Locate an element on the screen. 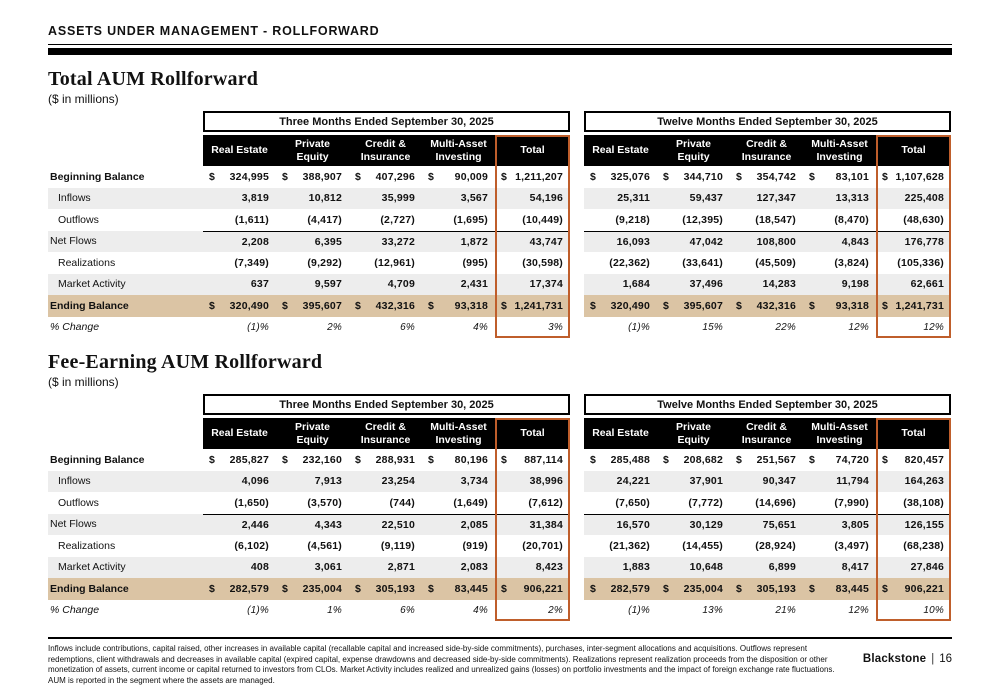 The height and width of the screenshot is (686, 1000). labels-spacer is located at coordinates (125, 138).